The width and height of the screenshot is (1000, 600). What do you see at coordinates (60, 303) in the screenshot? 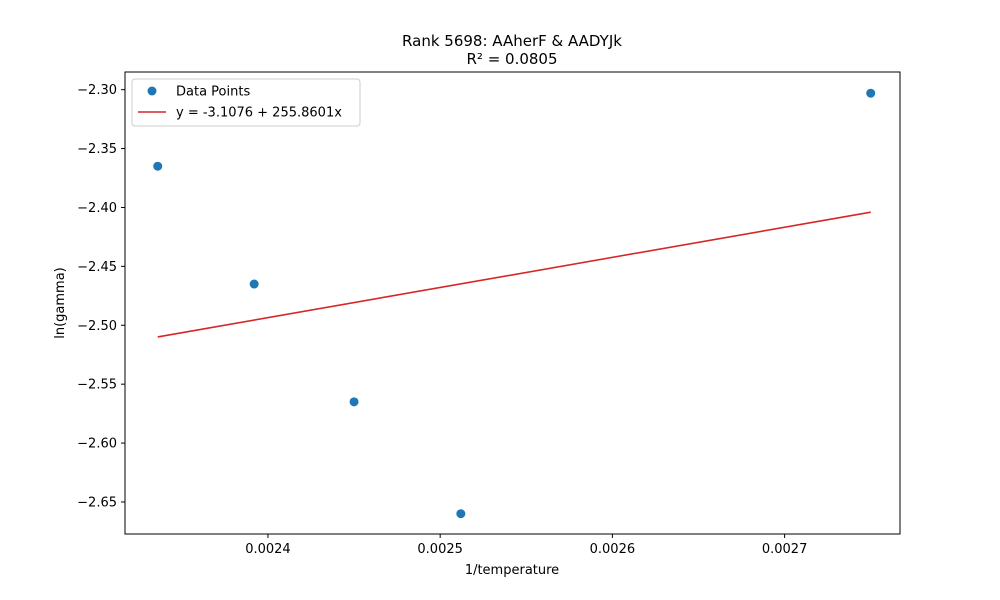
I see `y-axis-label: ln(gamma)` at bounding box center [60, 303].